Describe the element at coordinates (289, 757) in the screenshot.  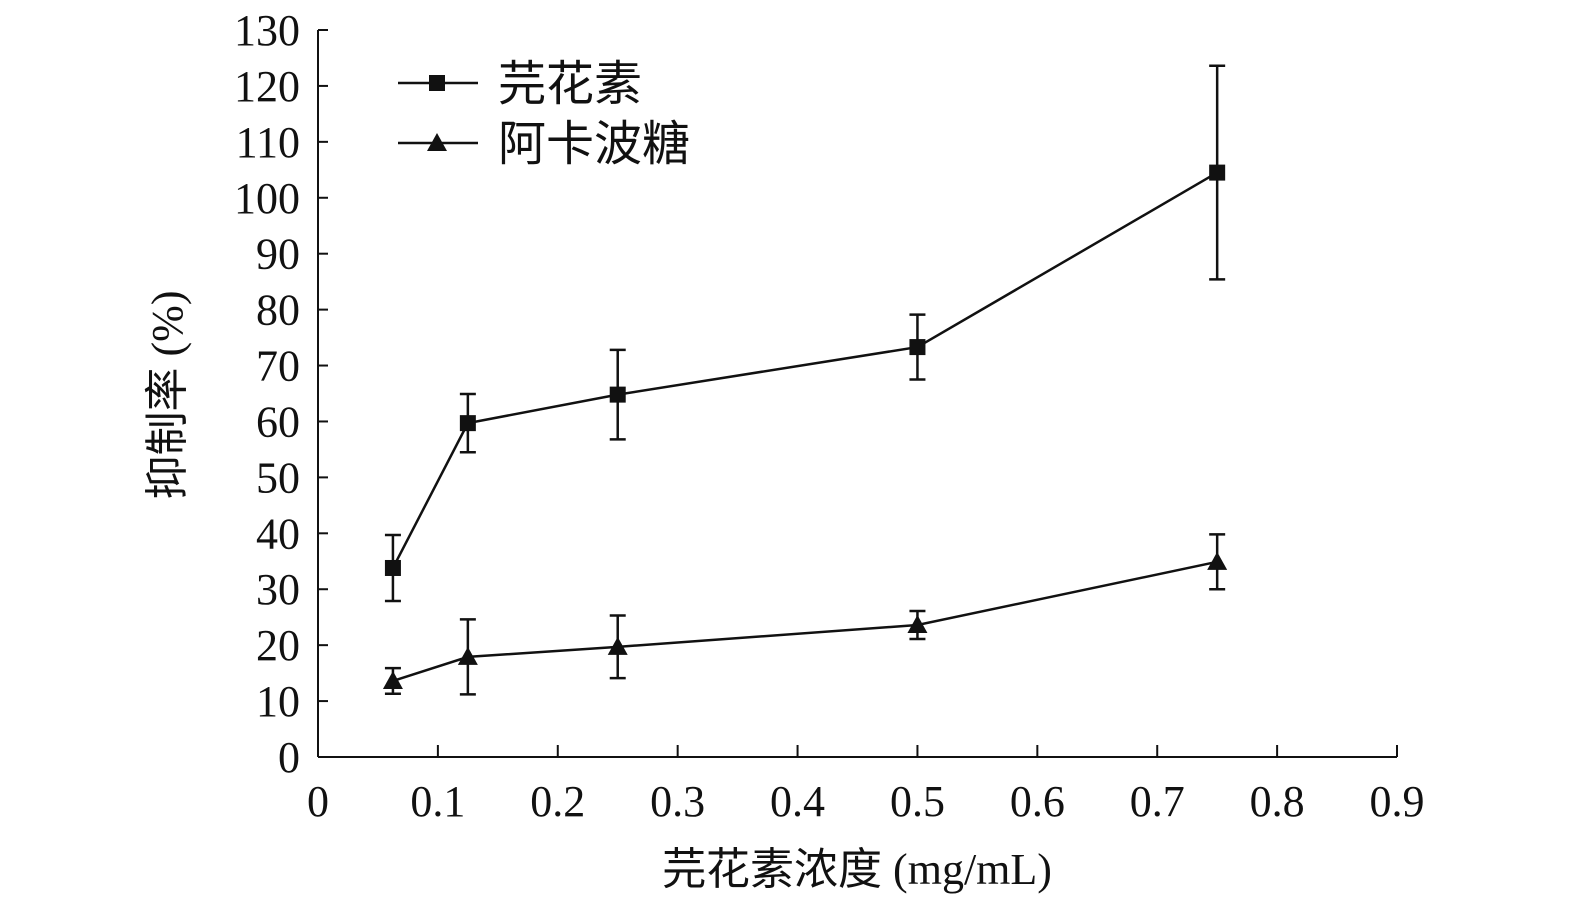
I see `y-tick-label: 0` at that location.